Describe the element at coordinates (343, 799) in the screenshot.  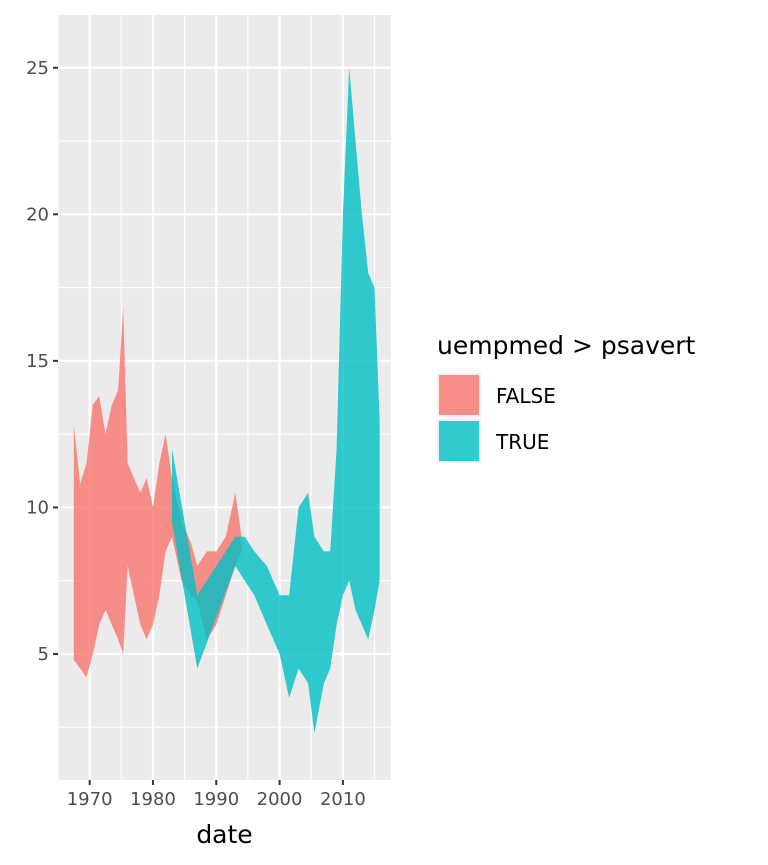
I see `x-tick-label: 2010` at that location.